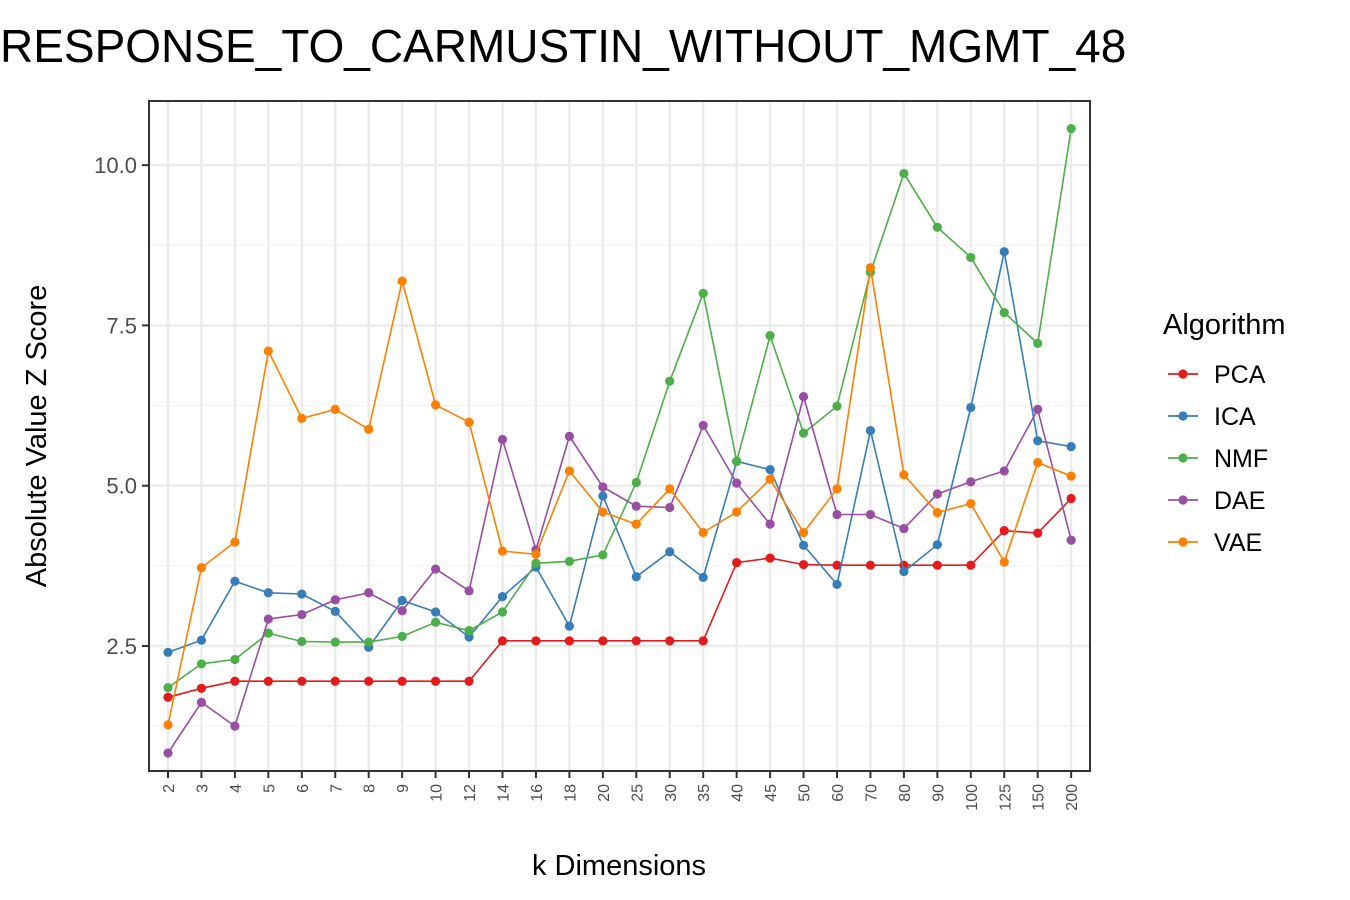 This screenshot has width=1350, height=900. I want to click on x-tick-label: 100, so click(972, 797).